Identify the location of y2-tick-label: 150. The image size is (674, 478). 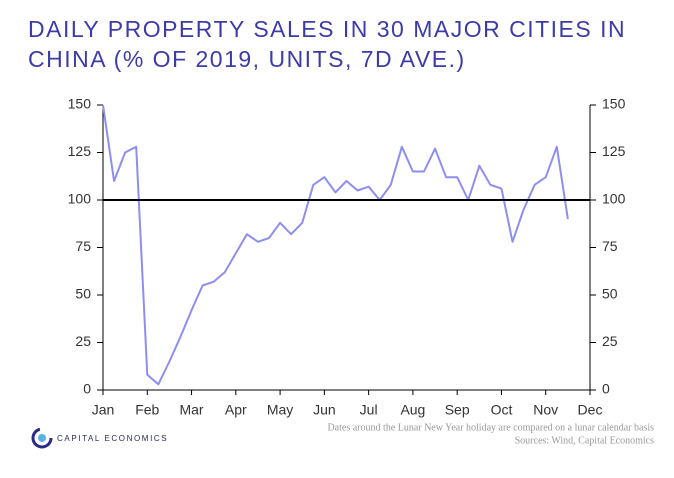
(614, 104).